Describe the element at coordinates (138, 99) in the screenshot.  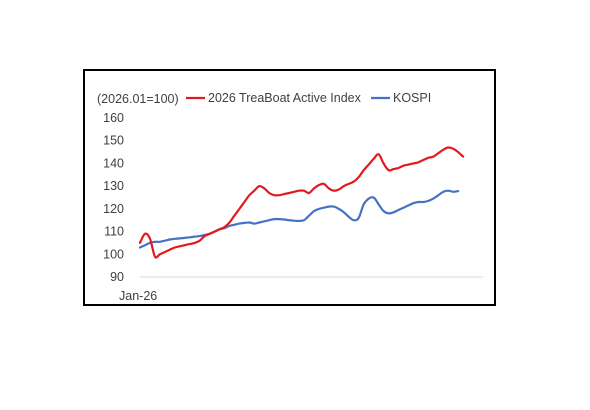
I see `unit-note: (2026.01=100)` at that location.